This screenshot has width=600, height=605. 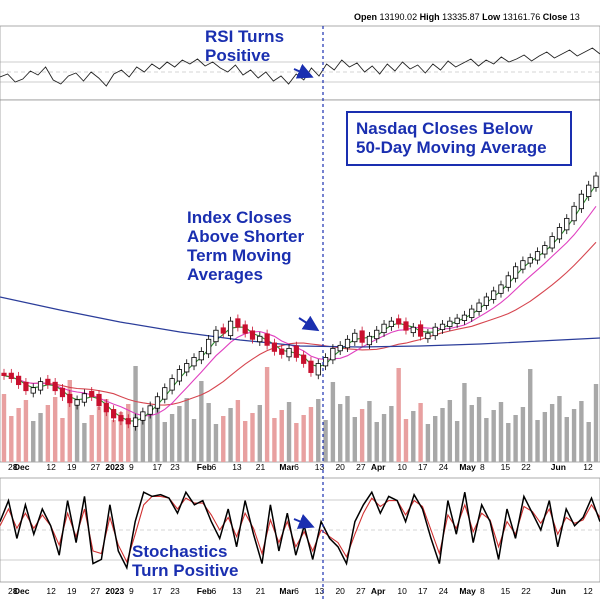 What do you see at coordinates (13, 591) in the screenshot?
I see `stoch-x-tick-label: 28` at bounding box center [13, 591].